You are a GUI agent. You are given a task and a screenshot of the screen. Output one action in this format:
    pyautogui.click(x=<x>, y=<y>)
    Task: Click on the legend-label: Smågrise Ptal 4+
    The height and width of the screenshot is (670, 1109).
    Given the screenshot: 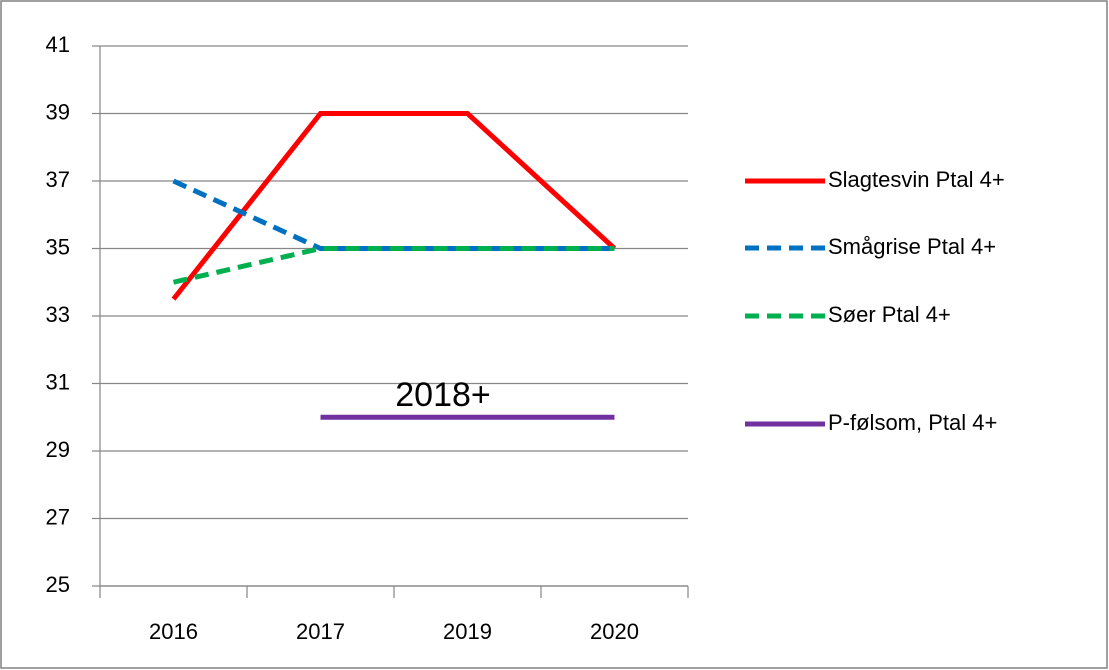 What is the action you would take?
    pyautogui.click(x=912, y=246)
    